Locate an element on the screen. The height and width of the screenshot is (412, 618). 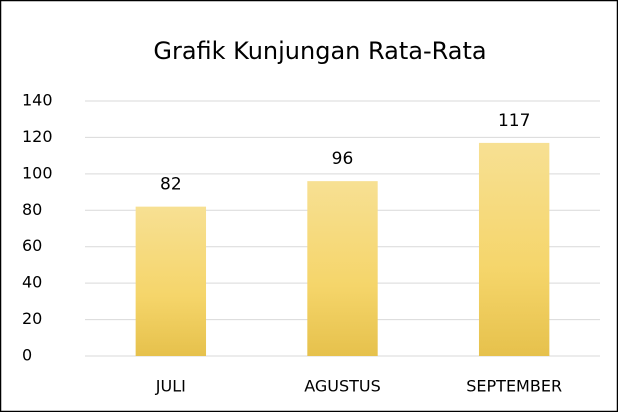
y-tick-label: 20 is located at coordinates (32, 318).